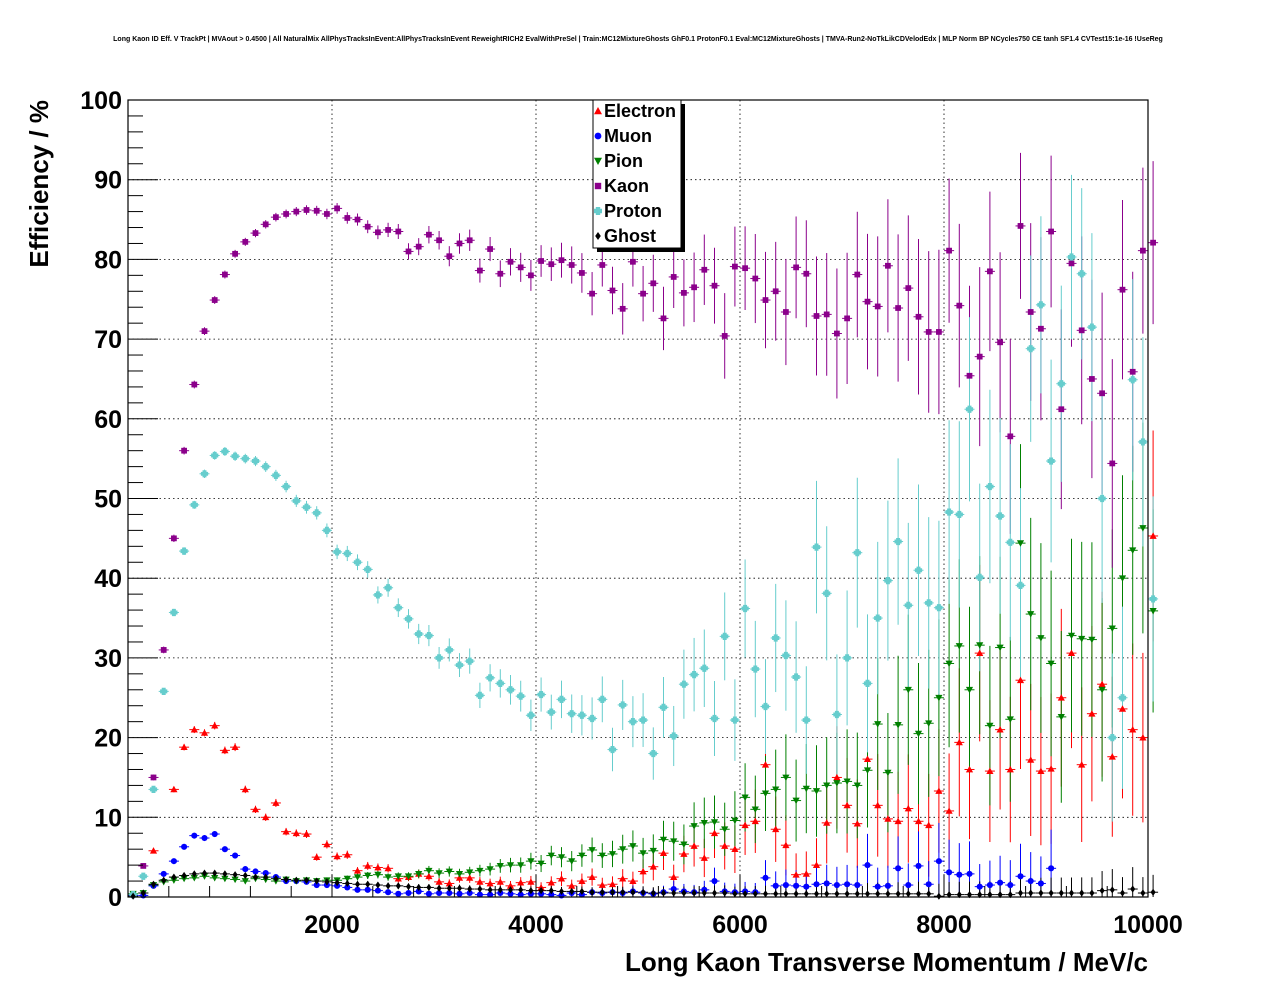  Describe the element at coordinates (108, 659) in the screenshot. I see `y-tick-label: 30` at that location.